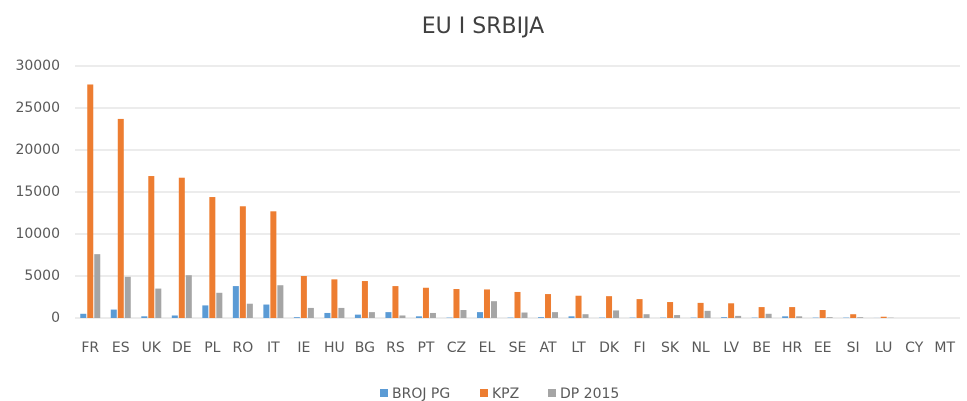 This screenshot has width=967, height=401. Describe the element at coordinates (944, 348) in the screenshot. I see `x-tick-label: MT` at that location.